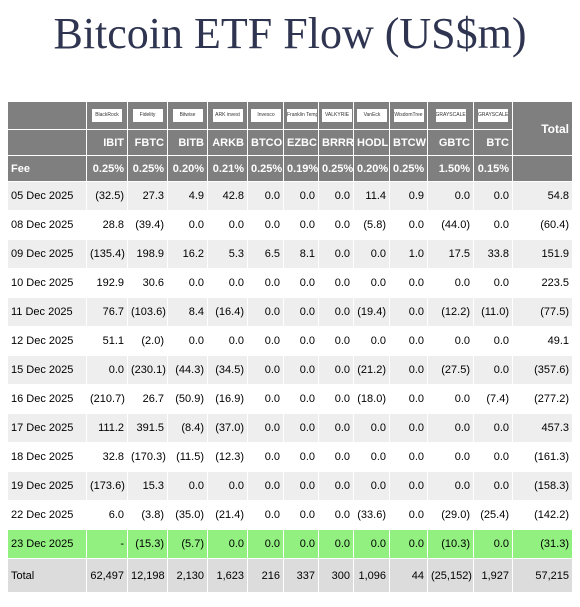 The height and width of the screenshot is (607, 580). I want to click on total-column-header: Total, so click(542, 128).